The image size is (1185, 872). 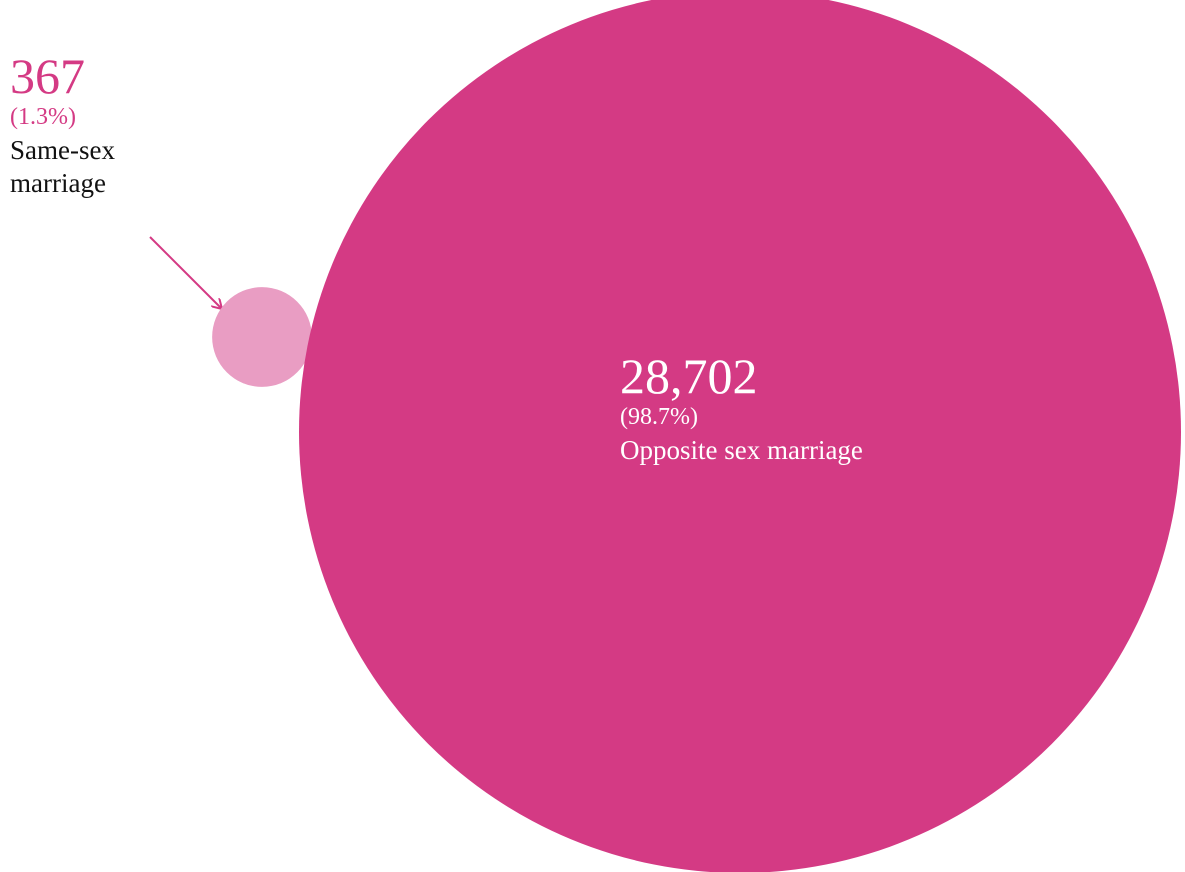 What do you see at coordinates (43, 117) in the screenshot?
I see `share-label: (1.3%)` at bounding box center [43, 117].